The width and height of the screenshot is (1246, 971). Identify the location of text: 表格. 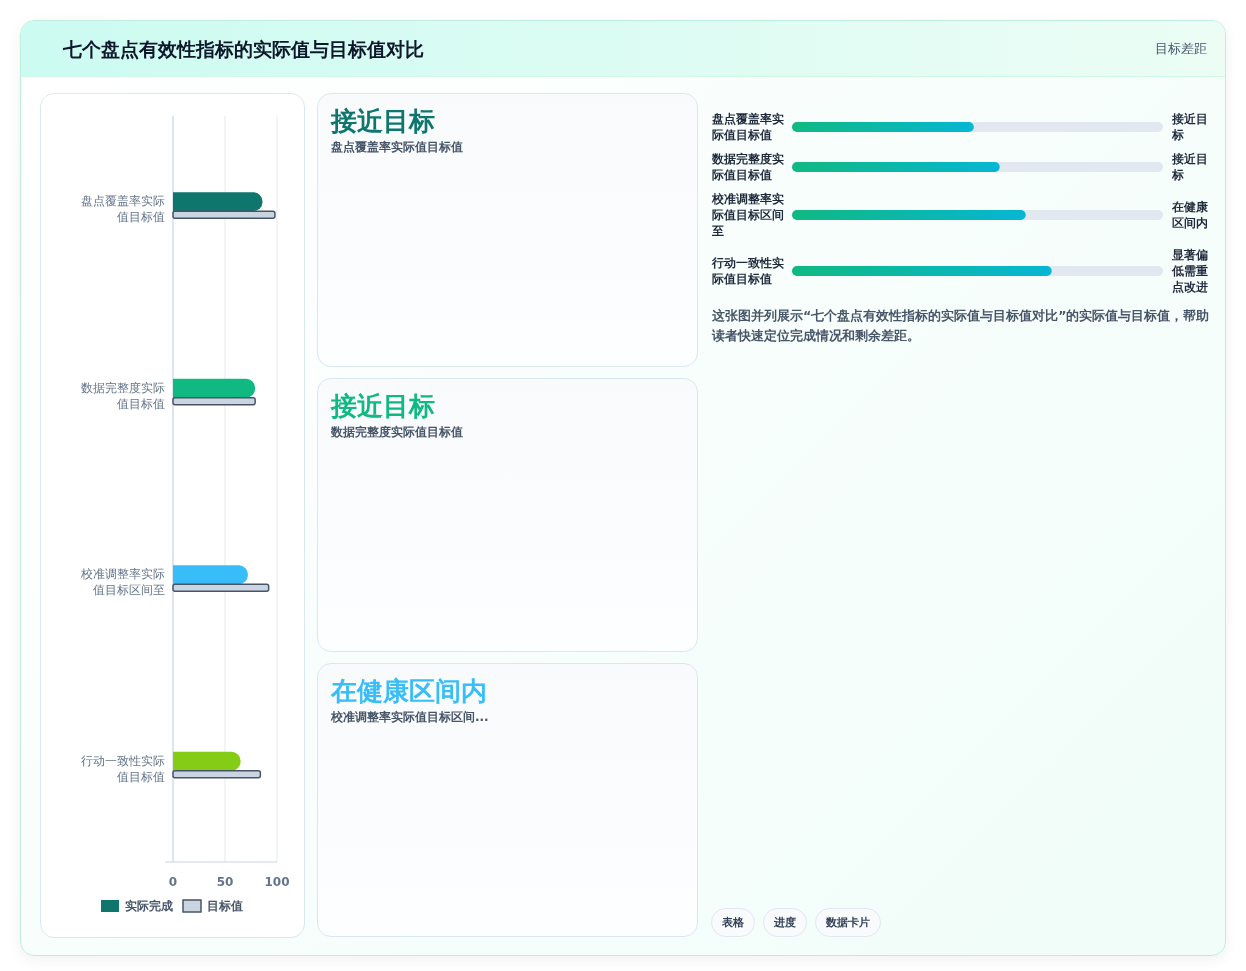
(733, 922).